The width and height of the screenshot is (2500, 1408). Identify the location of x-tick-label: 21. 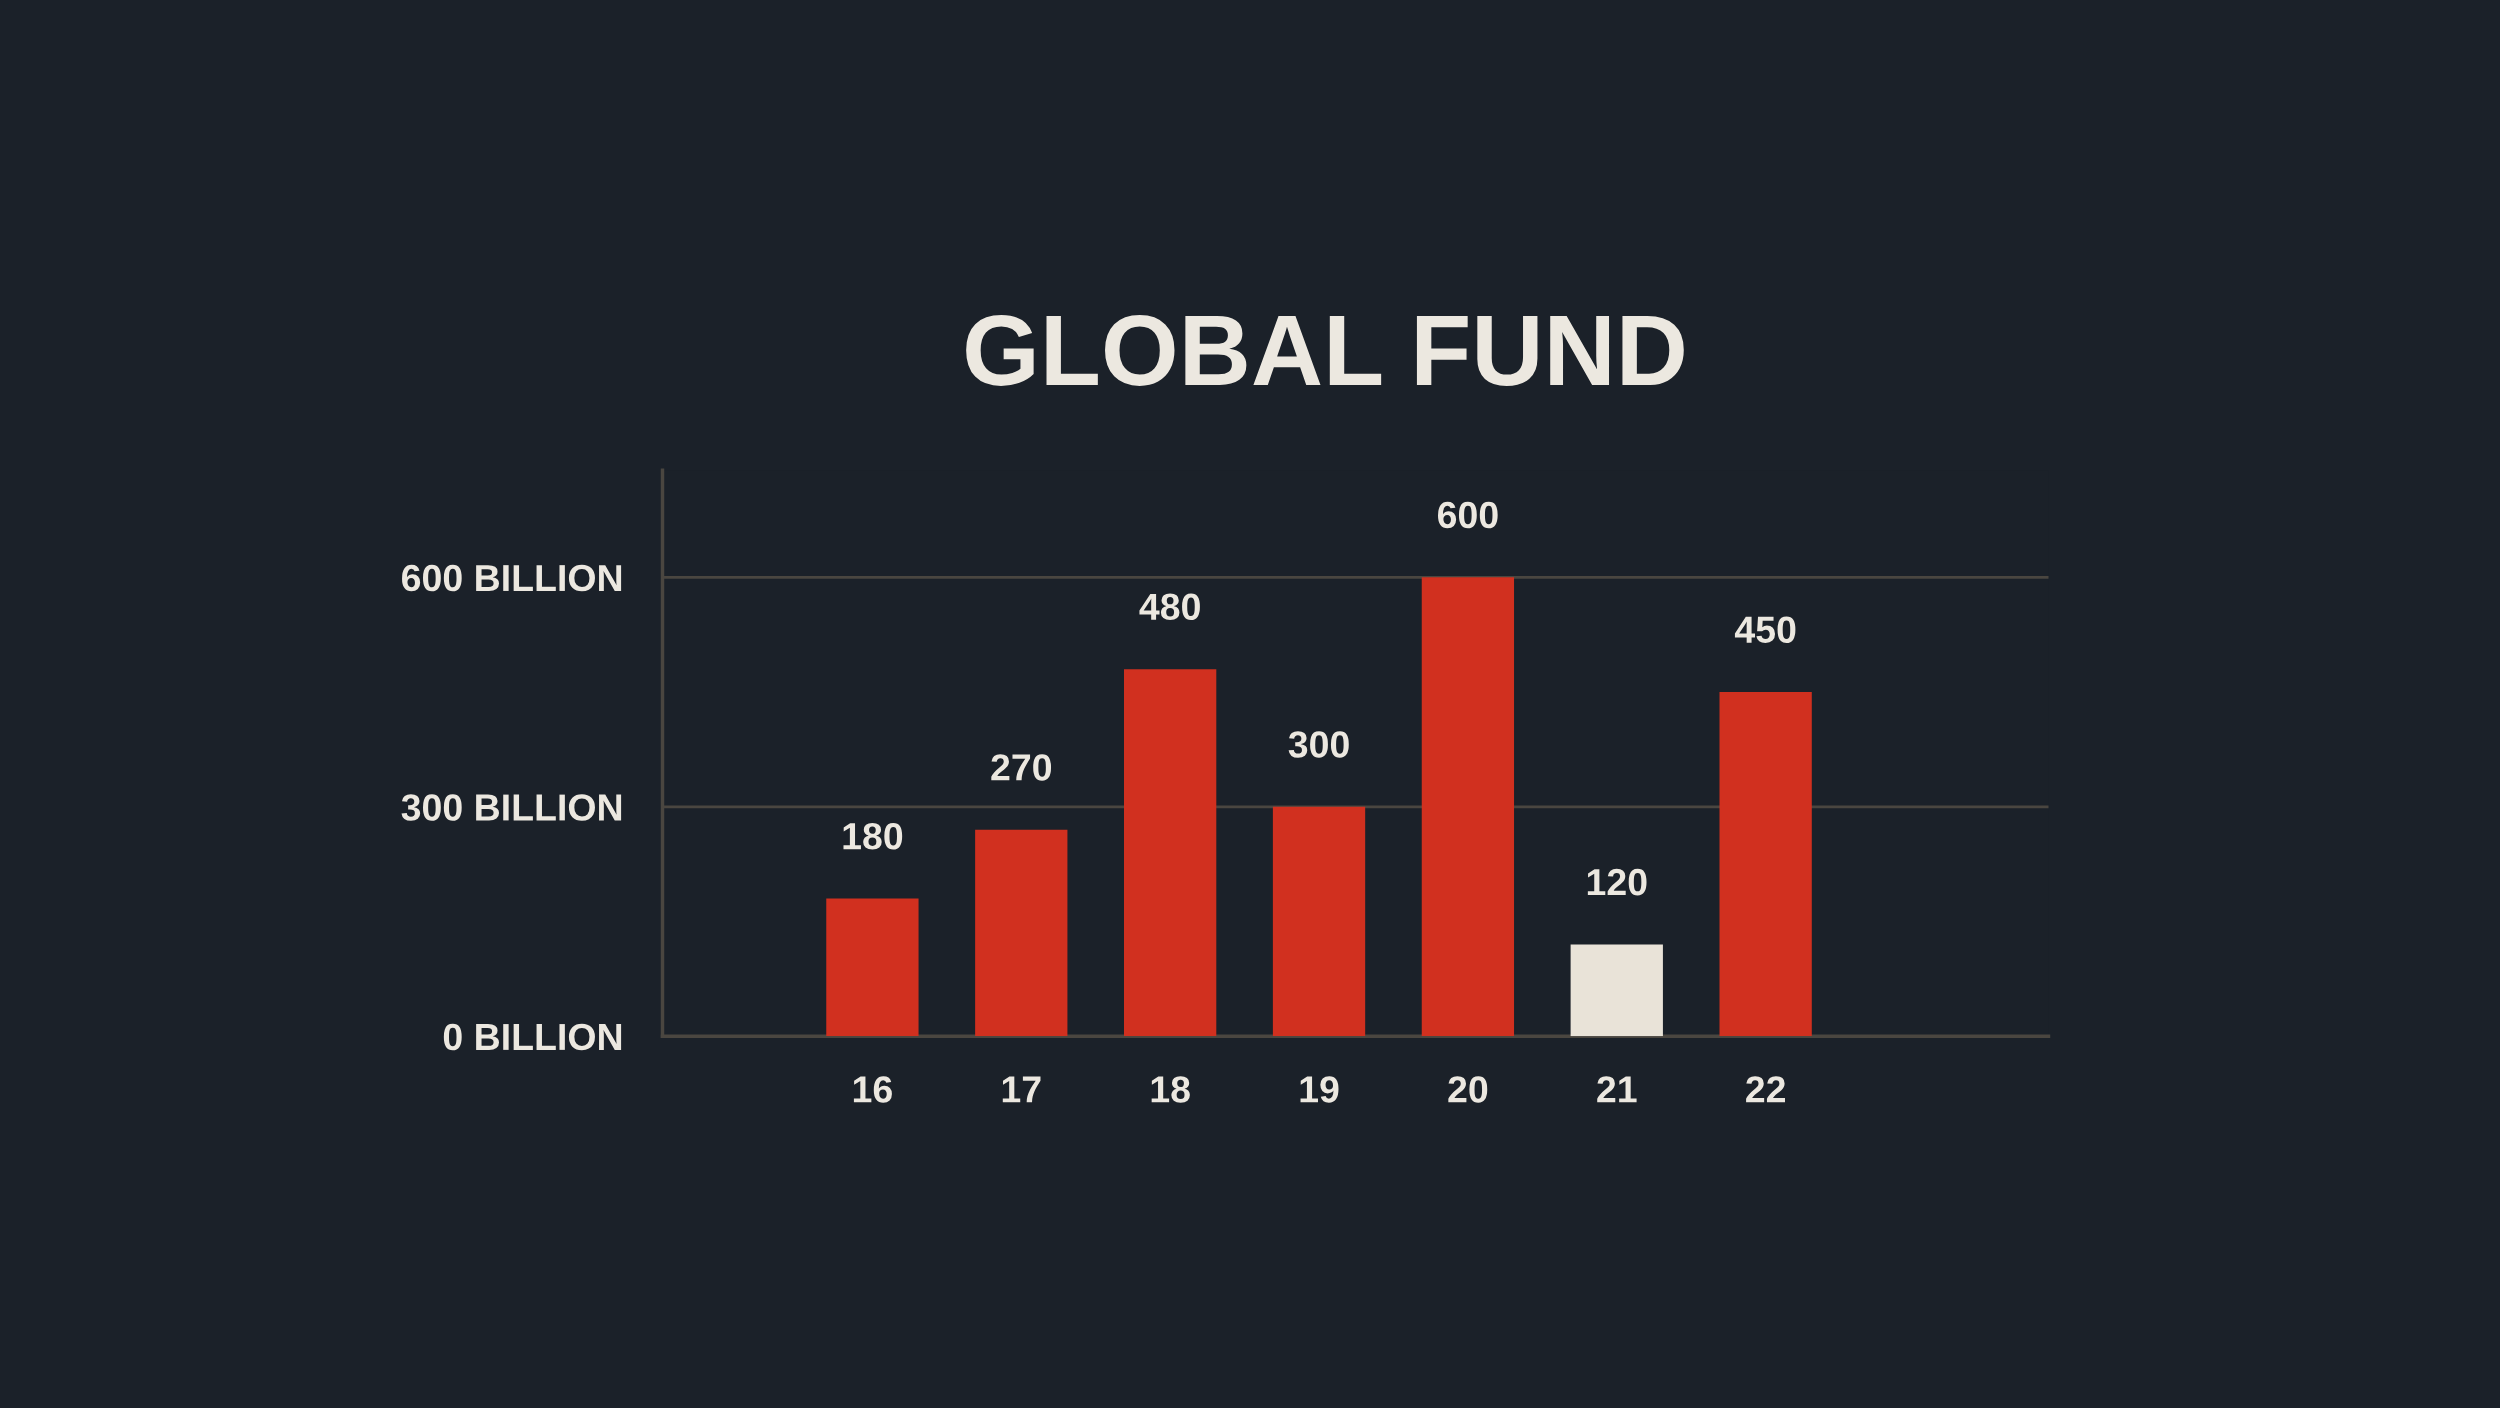
(1617, 1089).